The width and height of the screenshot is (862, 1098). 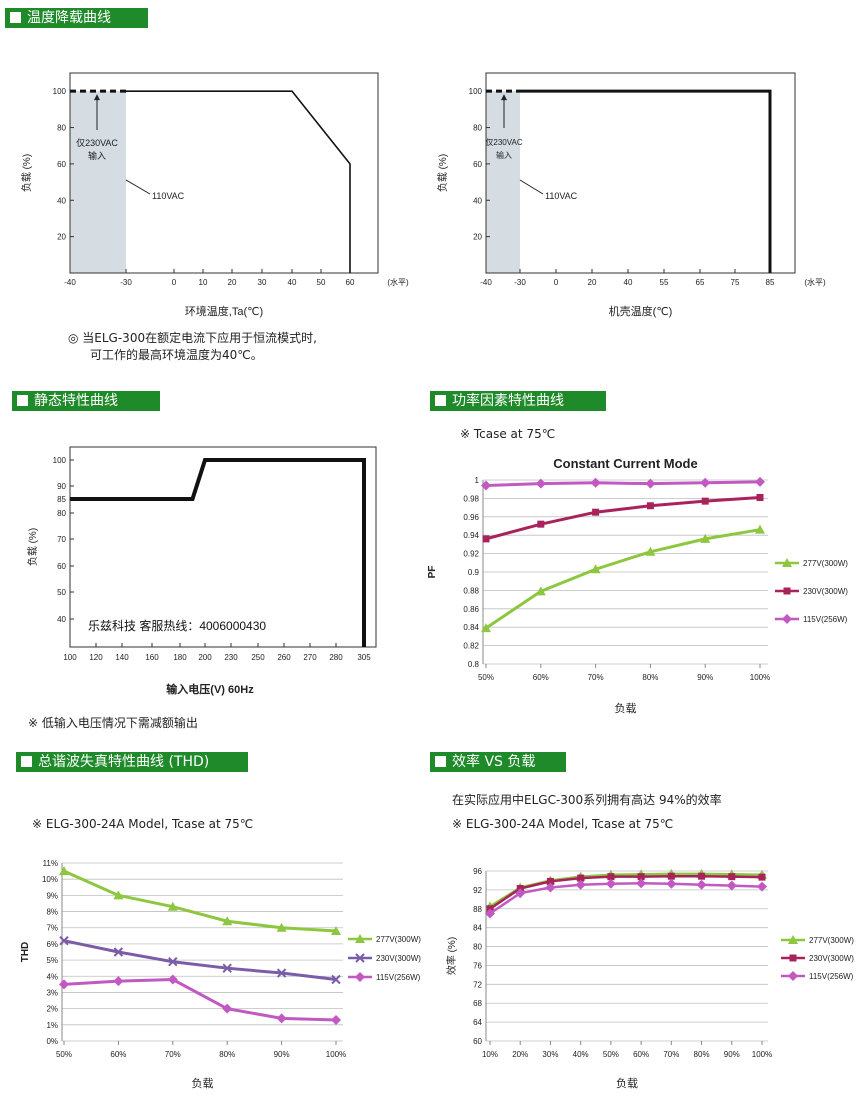 I want to click on legend-label: 277V(300W), so click(x=831, y=940).